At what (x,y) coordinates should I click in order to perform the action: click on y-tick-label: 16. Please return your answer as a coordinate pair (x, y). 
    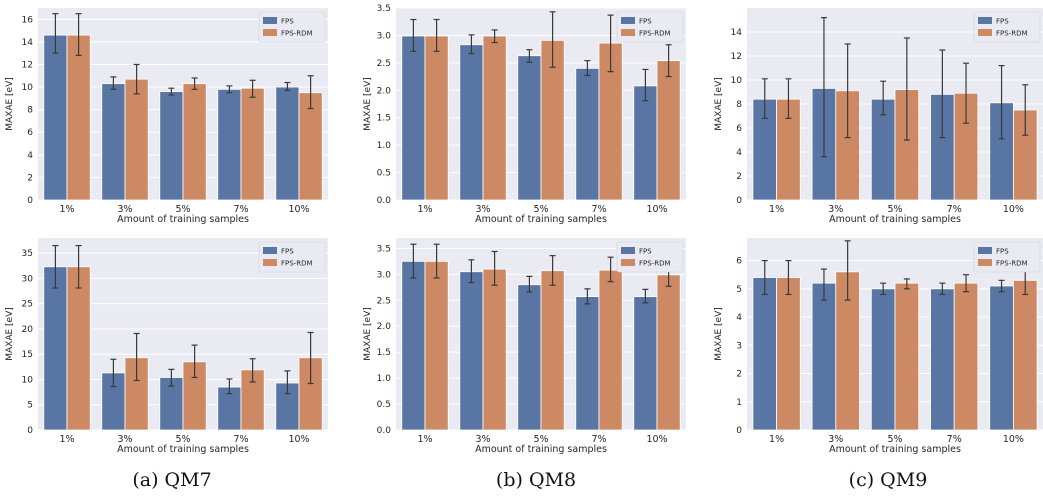
    Looking at the image, I should click on (28, 20).